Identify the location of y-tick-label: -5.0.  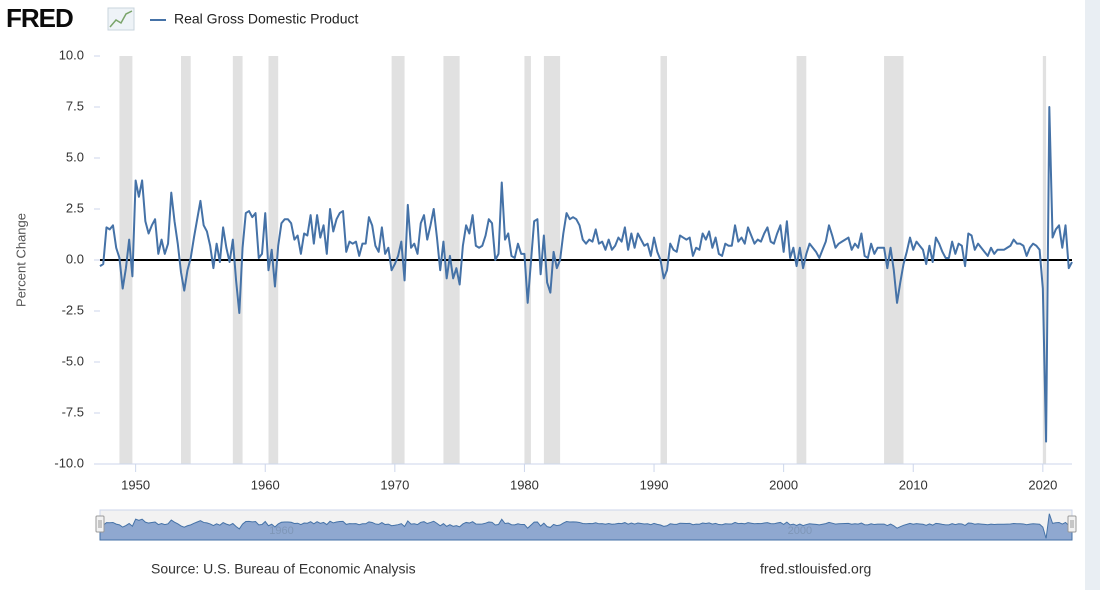
(73, 360).